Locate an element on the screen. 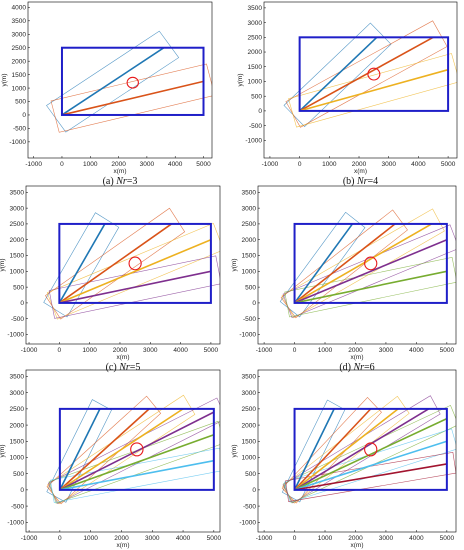  panel-caption-value: =6 is located at coordinates (369, 367).